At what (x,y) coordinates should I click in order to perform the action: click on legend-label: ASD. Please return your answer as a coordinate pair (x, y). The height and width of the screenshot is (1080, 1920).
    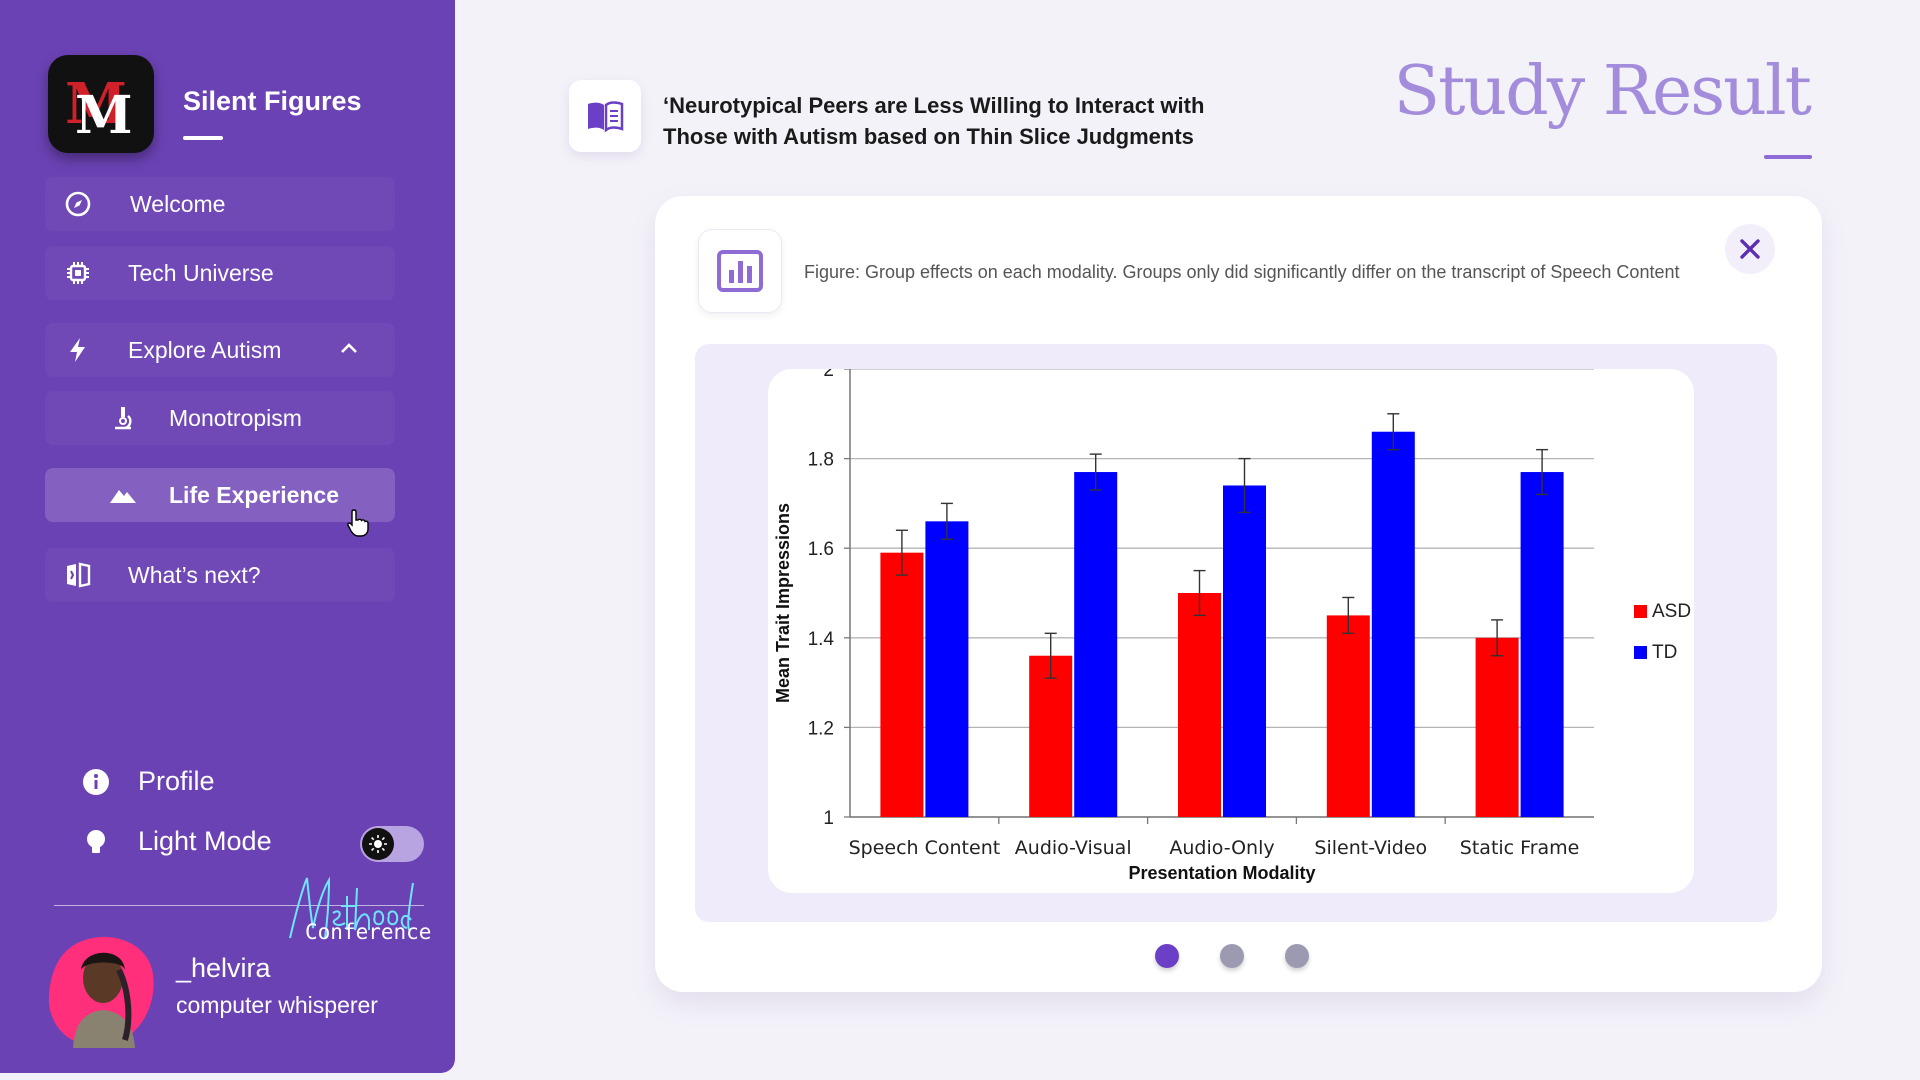
    Looking at the image, I should click on (1671, 611).